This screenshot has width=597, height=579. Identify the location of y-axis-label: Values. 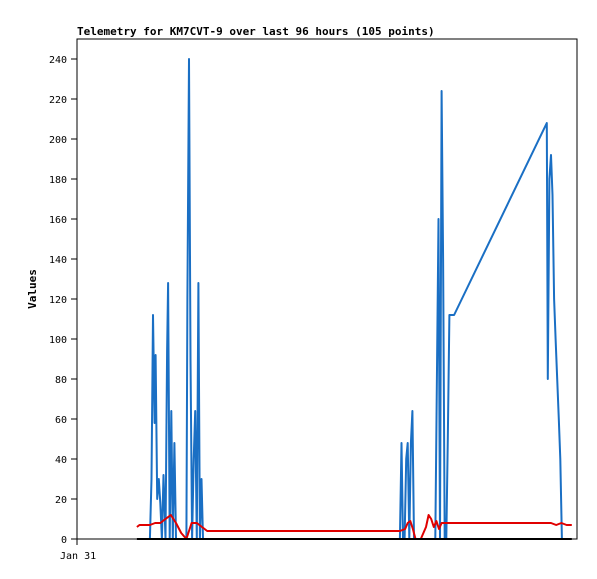
(32, 289).